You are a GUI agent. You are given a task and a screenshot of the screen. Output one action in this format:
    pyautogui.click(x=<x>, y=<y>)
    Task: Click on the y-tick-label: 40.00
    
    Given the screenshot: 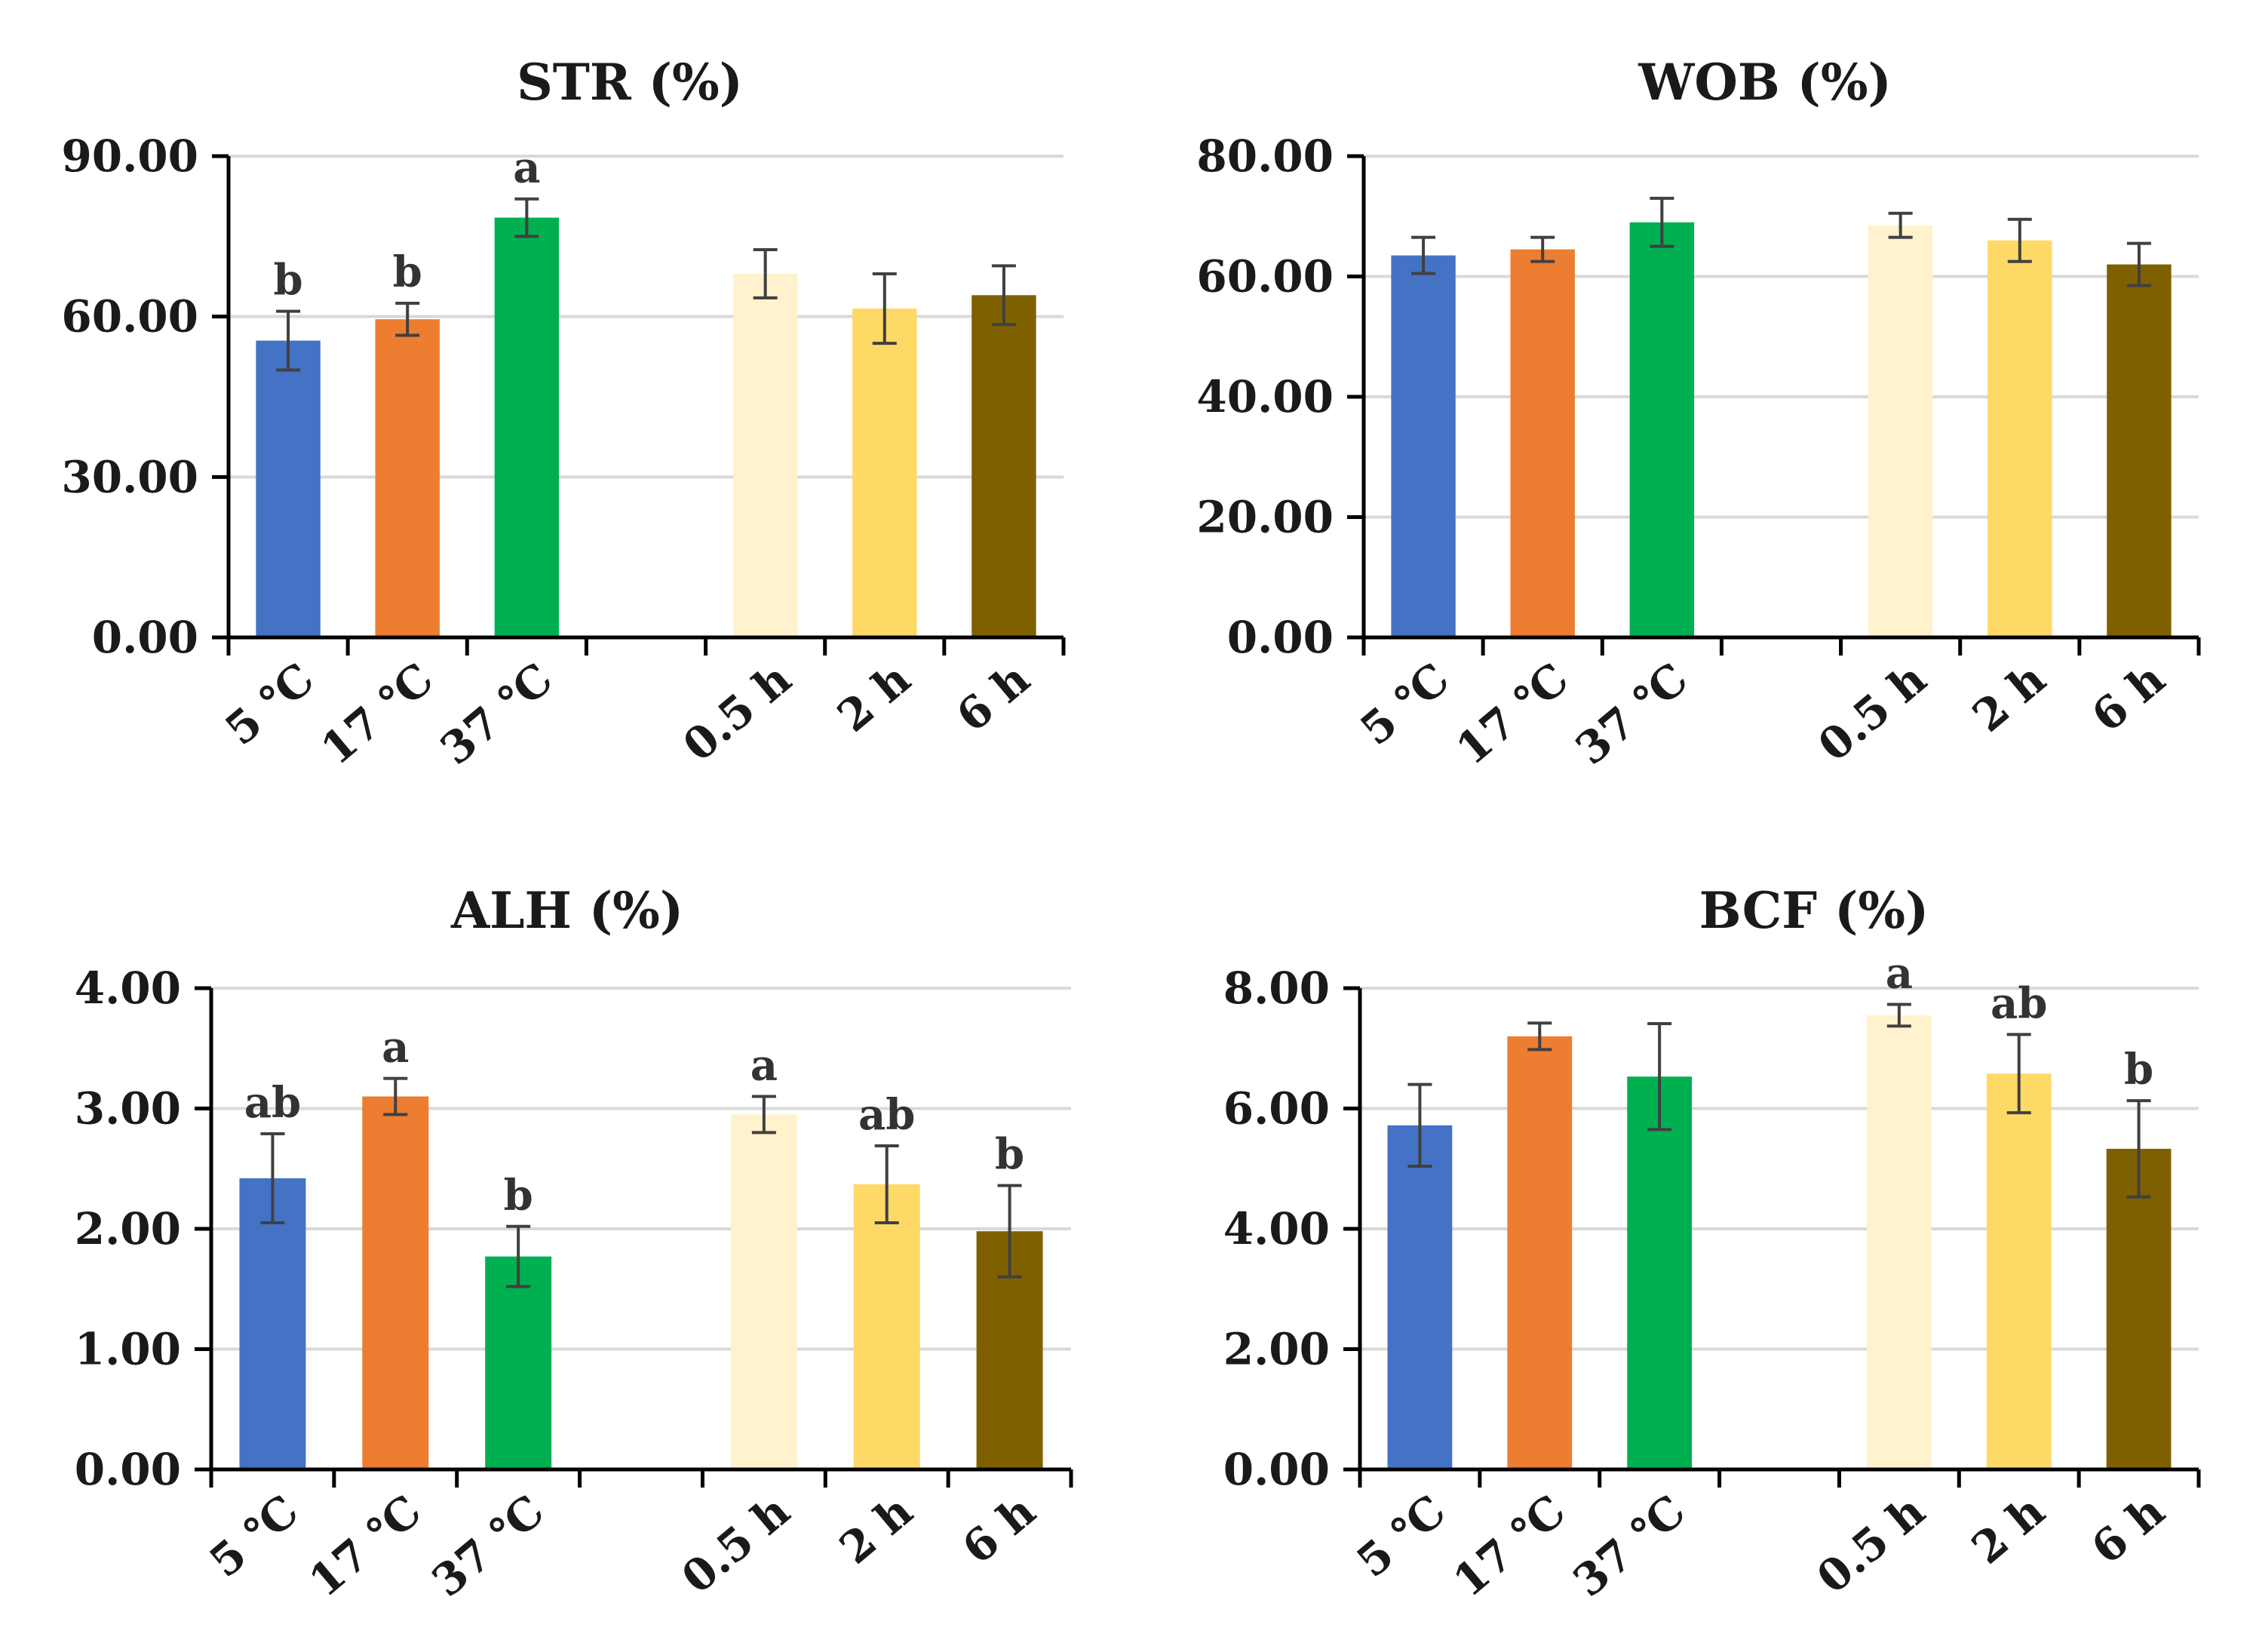 What is the action you would take?
    pyautogui.click(x=1265, y=396)
    